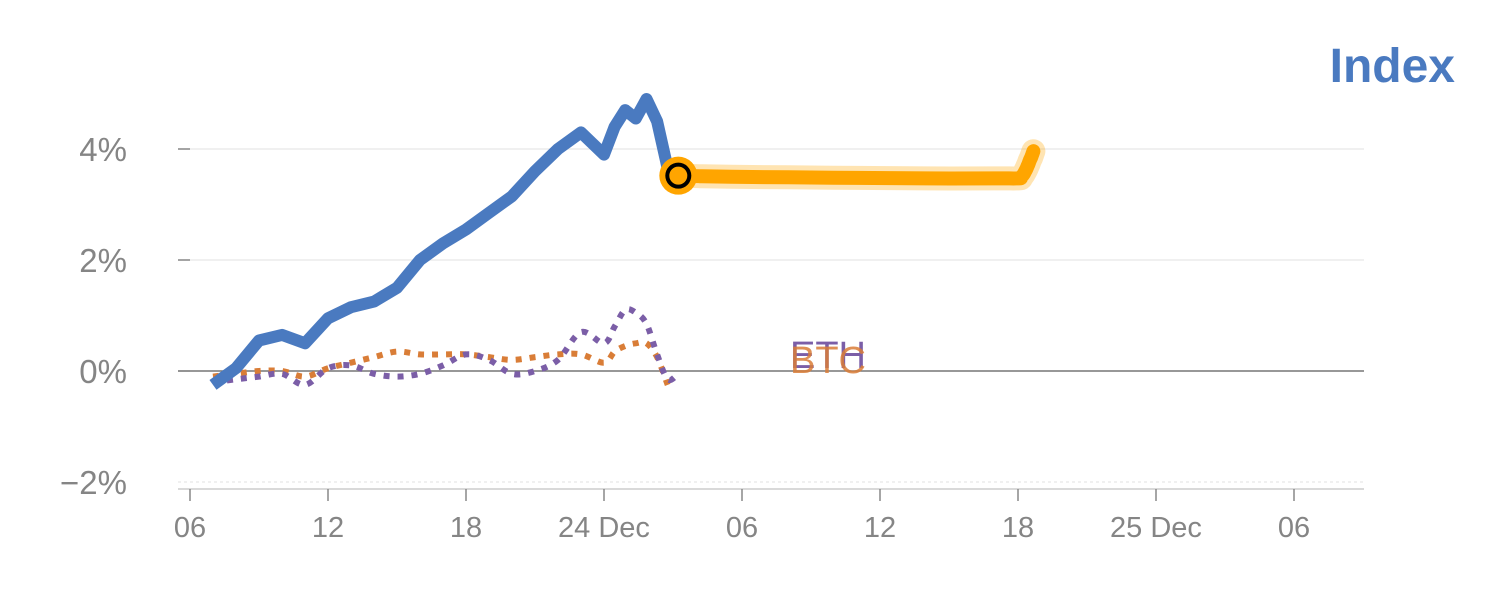  Describe the element at coordinates (1156, 528) in the screenshot. I see `x-tick-label-7: 25 Dec` at that location.